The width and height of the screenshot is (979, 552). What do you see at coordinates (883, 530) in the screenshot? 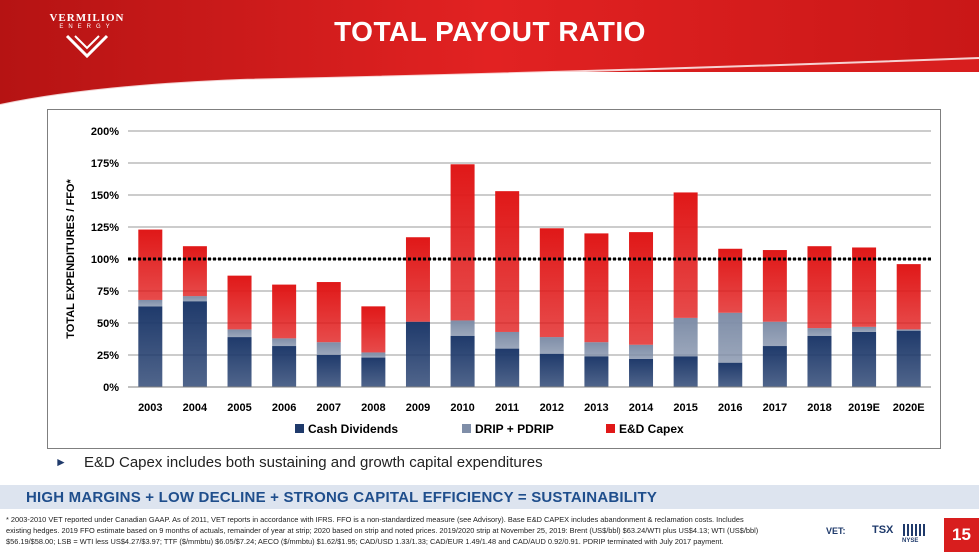
I see `tsx-label: TSX` at bounding box center [883, 530].